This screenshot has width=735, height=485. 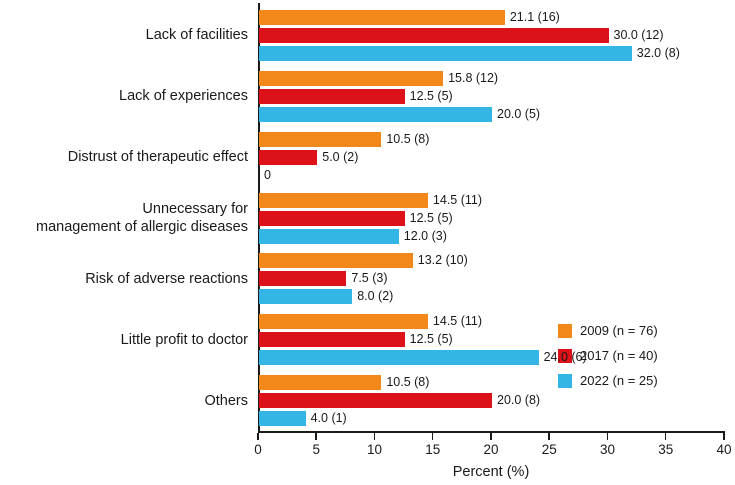 What do you see at coordinates (473, 77) in the screenshot?
I see `bar-value-label: 15.8 (12)` at bounding box center [473, 77].